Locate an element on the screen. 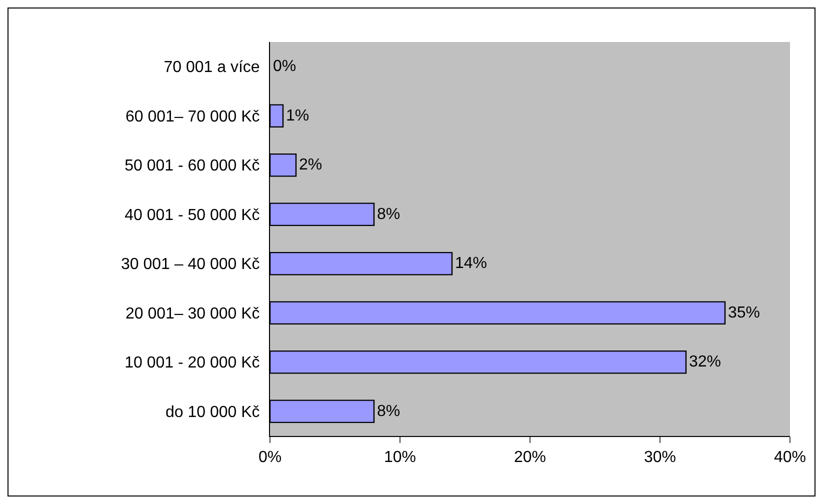  data-label: 14% is located at coordinates (471, 263).